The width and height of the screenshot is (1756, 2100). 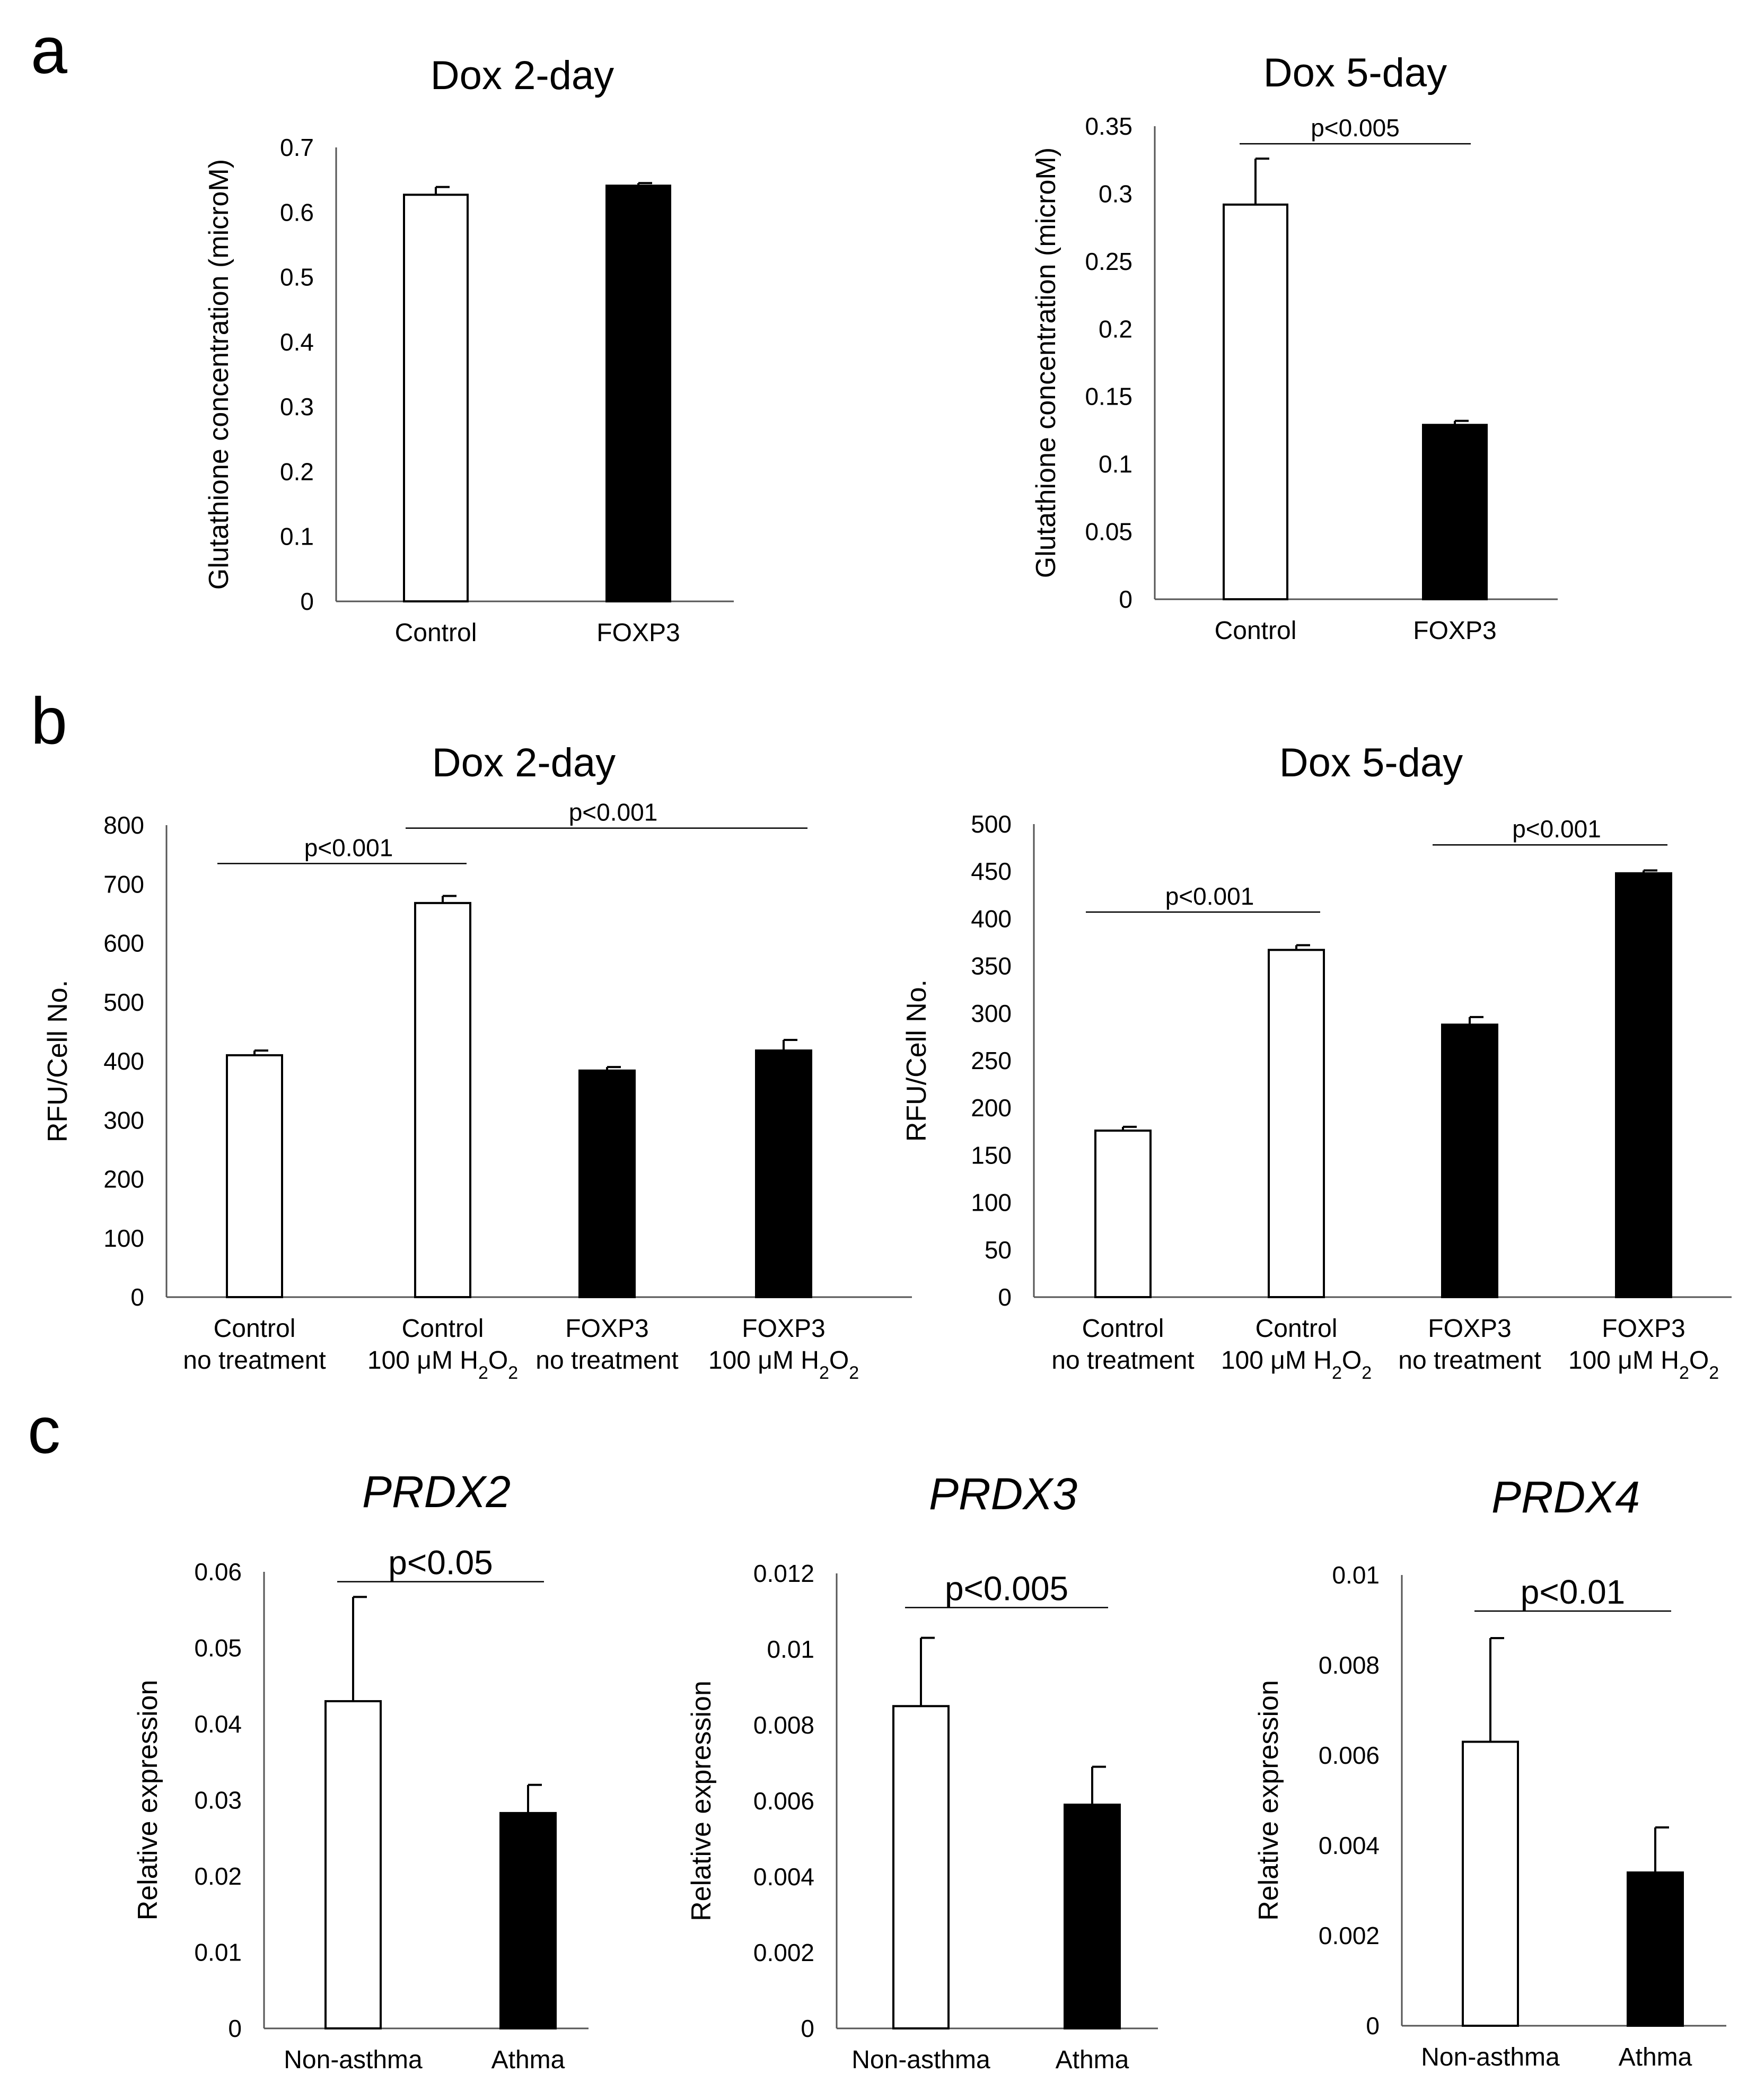 What do you see at coordinates (783, 1801) in the screenshot?
I see `y-tick-label: 0.006` at bounding box center [783, 1801].